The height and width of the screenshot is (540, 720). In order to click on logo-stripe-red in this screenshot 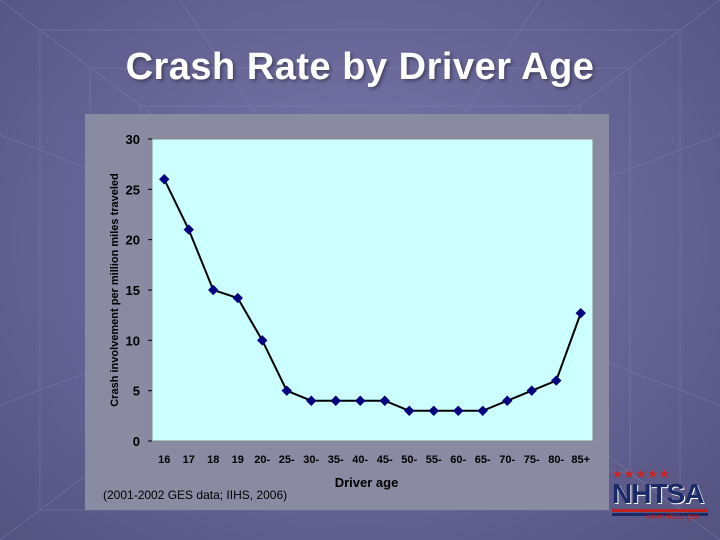, I will do `click(660, 510)`.